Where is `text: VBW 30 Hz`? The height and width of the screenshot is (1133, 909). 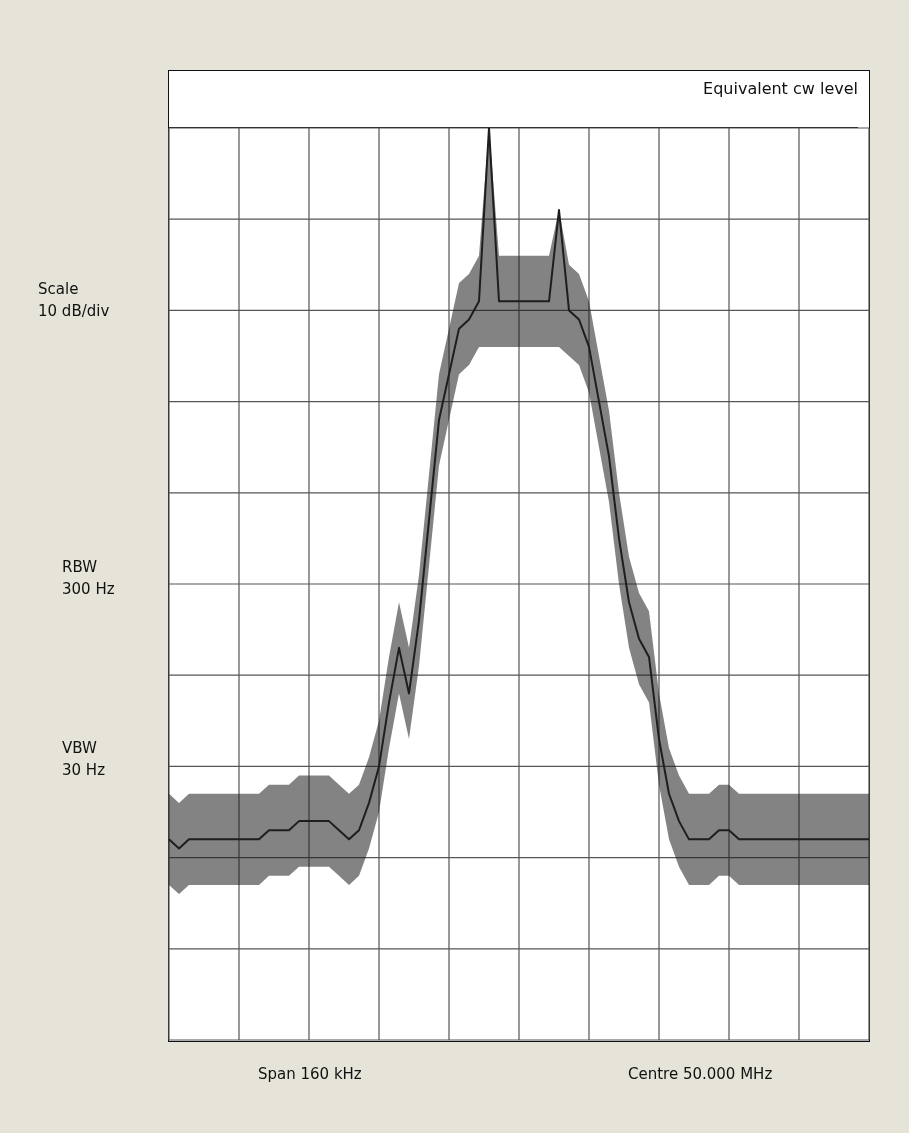 text: VBW 30 Hz is located at coordinates (84, 759).